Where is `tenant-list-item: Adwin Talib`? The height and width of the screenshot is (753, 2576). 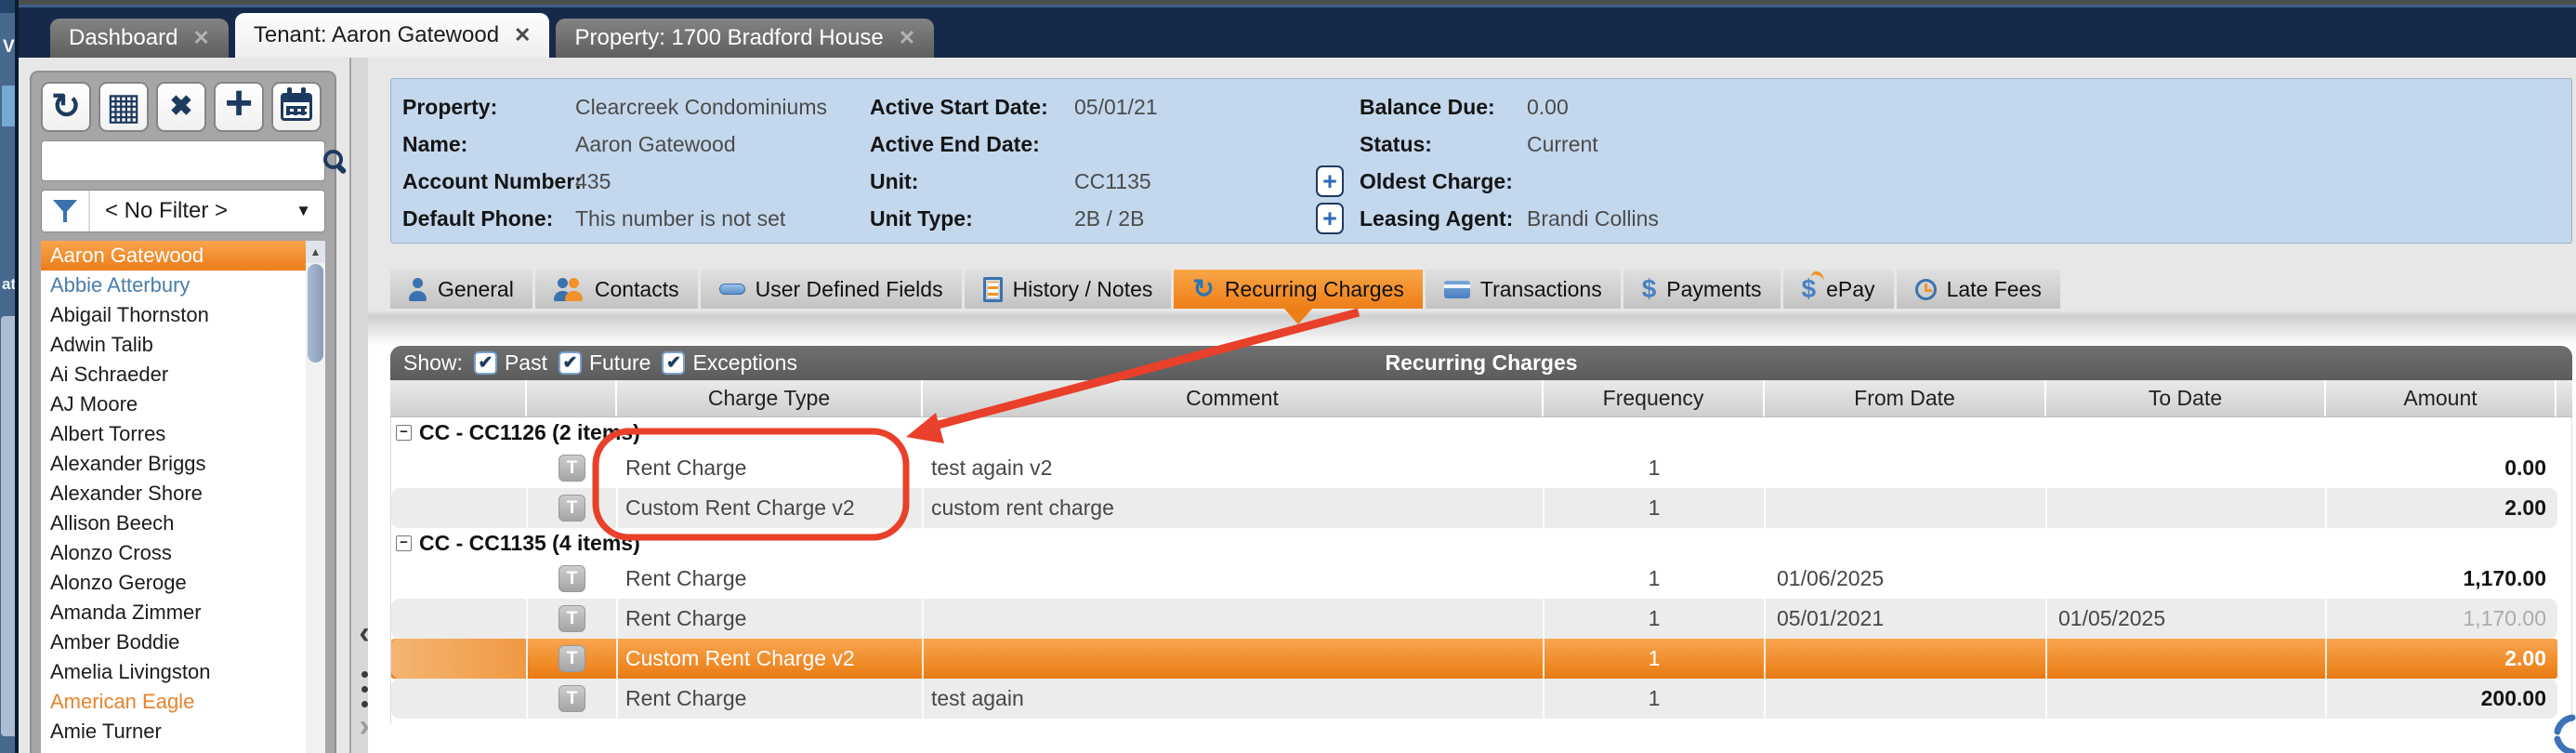 tenant-list-item: Adwin Talib is located at coordinates (101, 344).